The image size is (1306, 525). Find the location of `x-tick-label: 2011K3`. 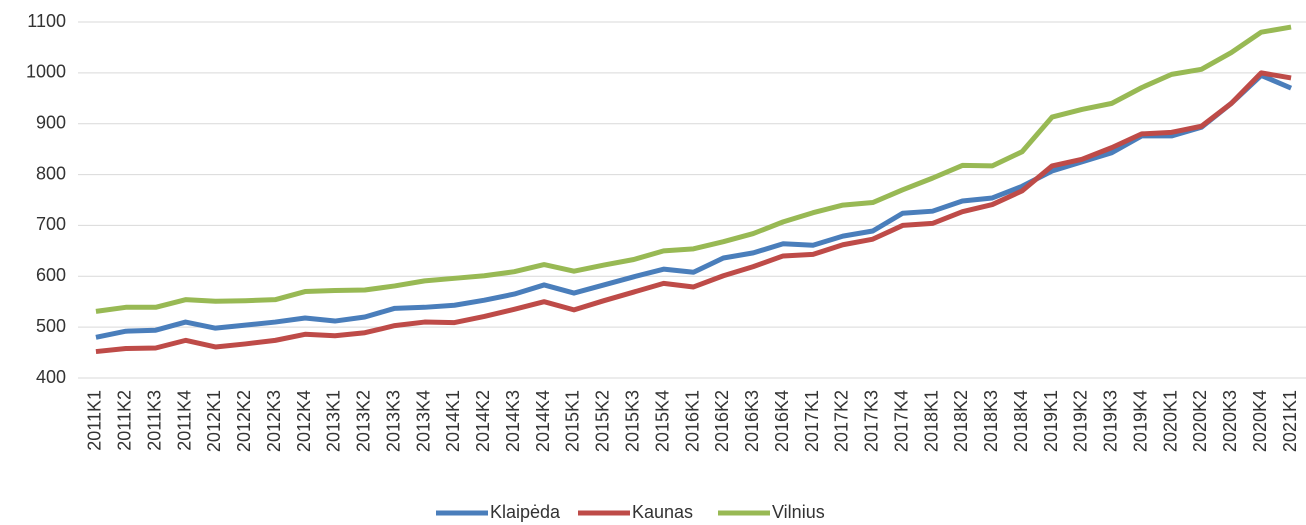

x-tick-label: 2011K3 is located at coordinates (154, 420).